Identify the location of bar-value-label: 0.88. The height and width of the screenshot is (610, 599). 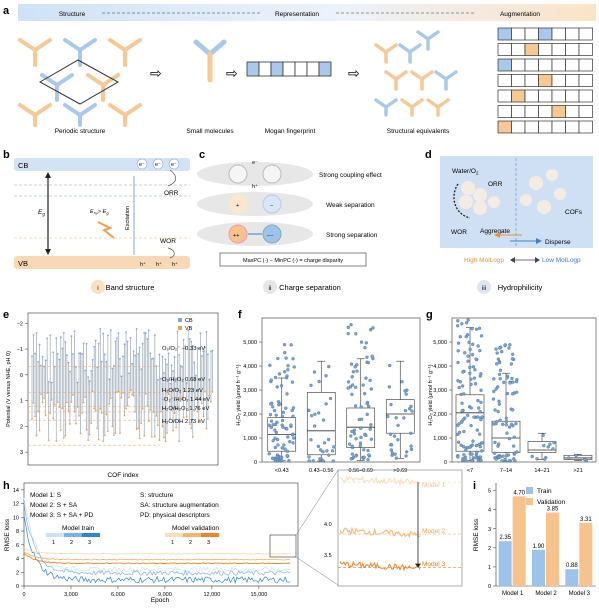
(572, 566).